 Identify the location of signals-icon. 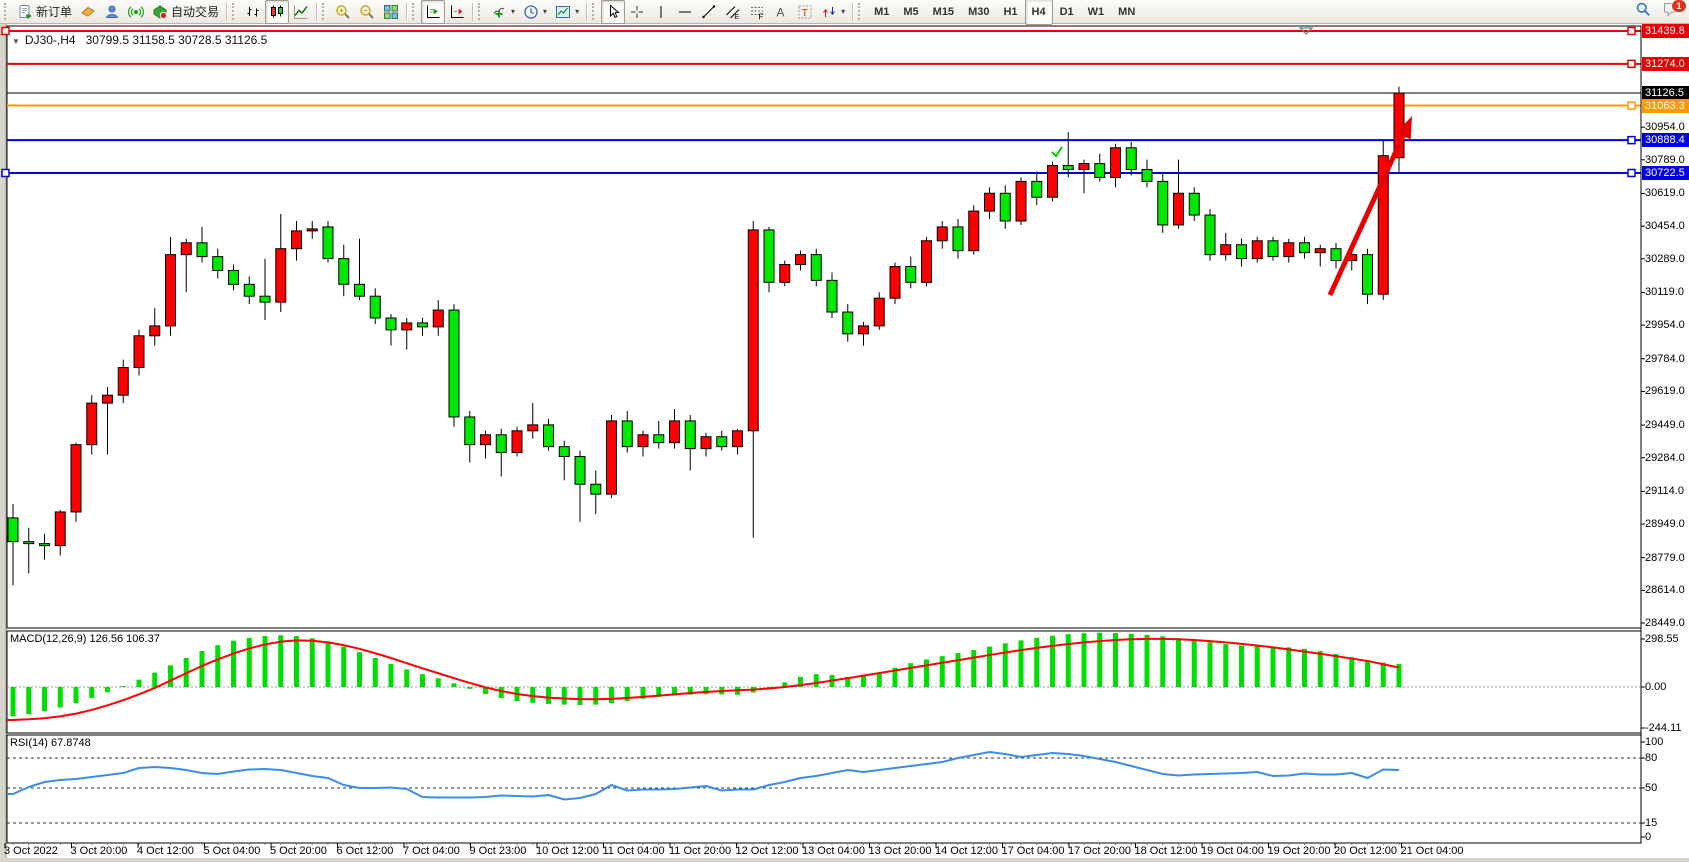
(136, 12).